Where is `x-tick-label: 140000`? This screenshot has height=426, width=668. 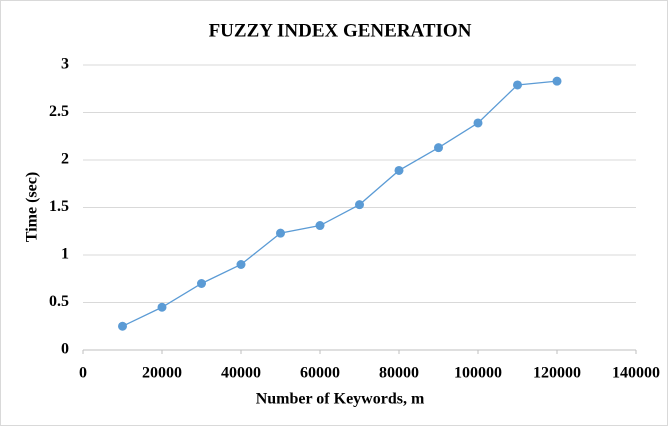
x-tick-label: 140000 is located at coordinates (636, 373).